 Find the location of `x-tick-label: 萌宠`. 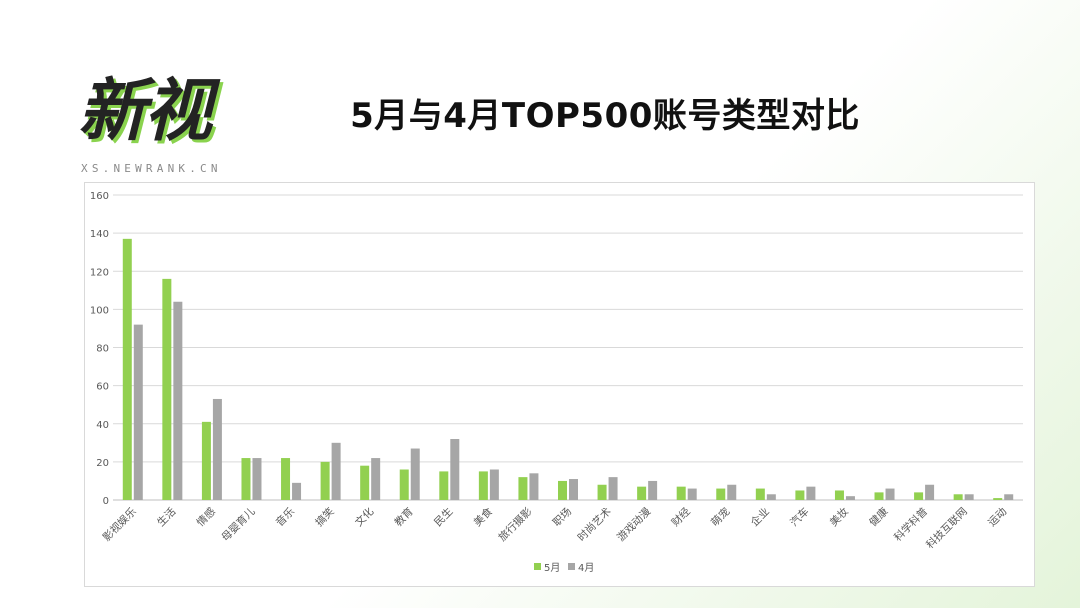

x-tick-label: 萌宠 is located at coordinates (720, 517).